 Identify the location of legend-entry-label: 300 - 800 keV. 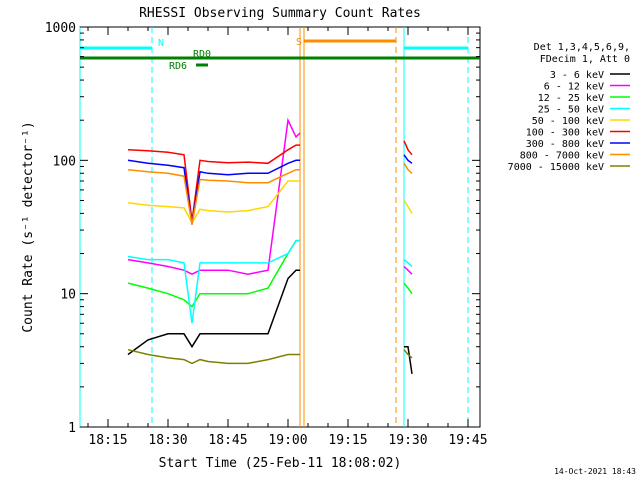
(565, 144).